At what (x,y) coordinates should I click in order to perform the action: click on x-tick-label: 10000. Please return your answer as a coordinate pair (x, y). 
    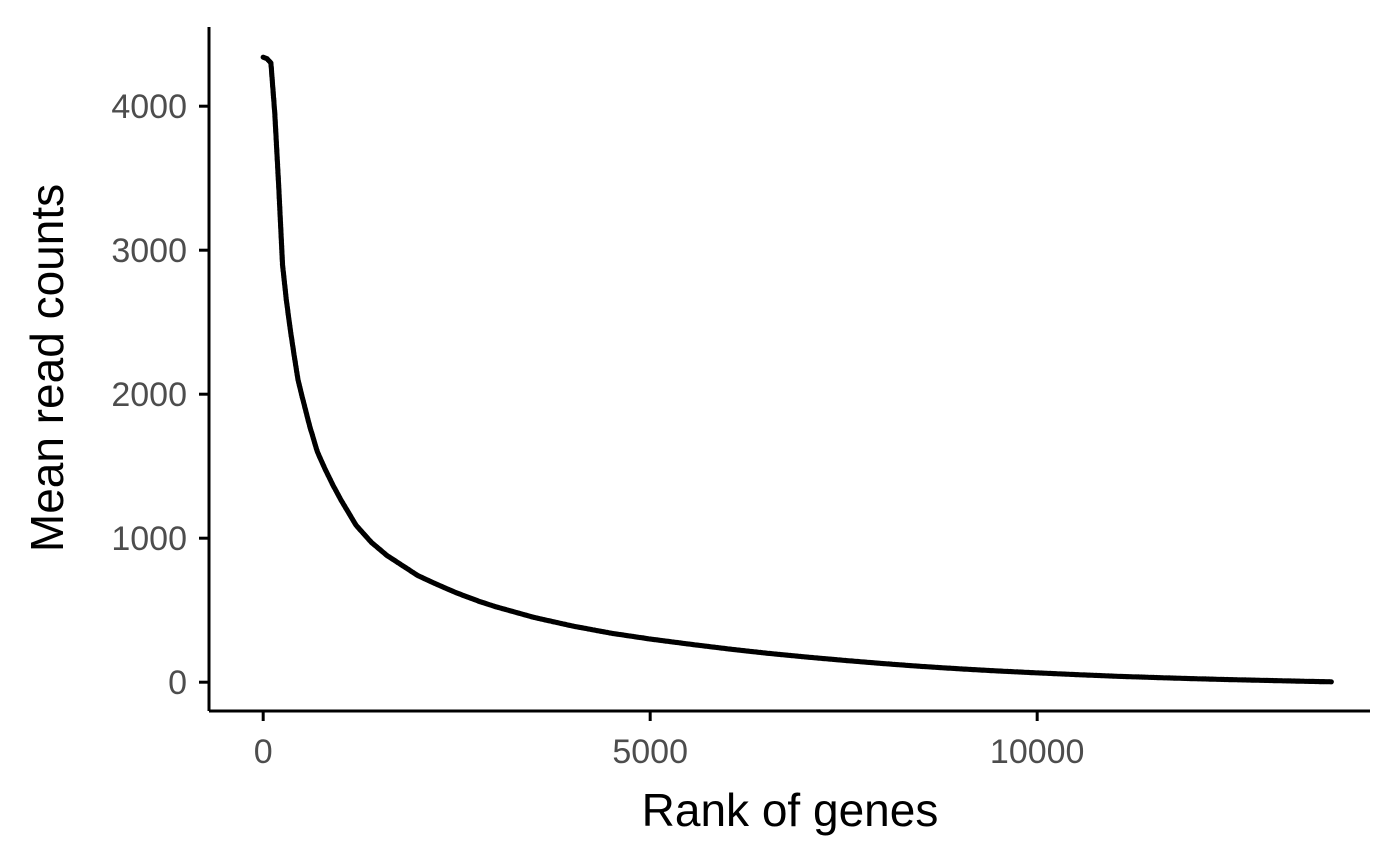
    Looking at the image, I should click on (1037, 752).